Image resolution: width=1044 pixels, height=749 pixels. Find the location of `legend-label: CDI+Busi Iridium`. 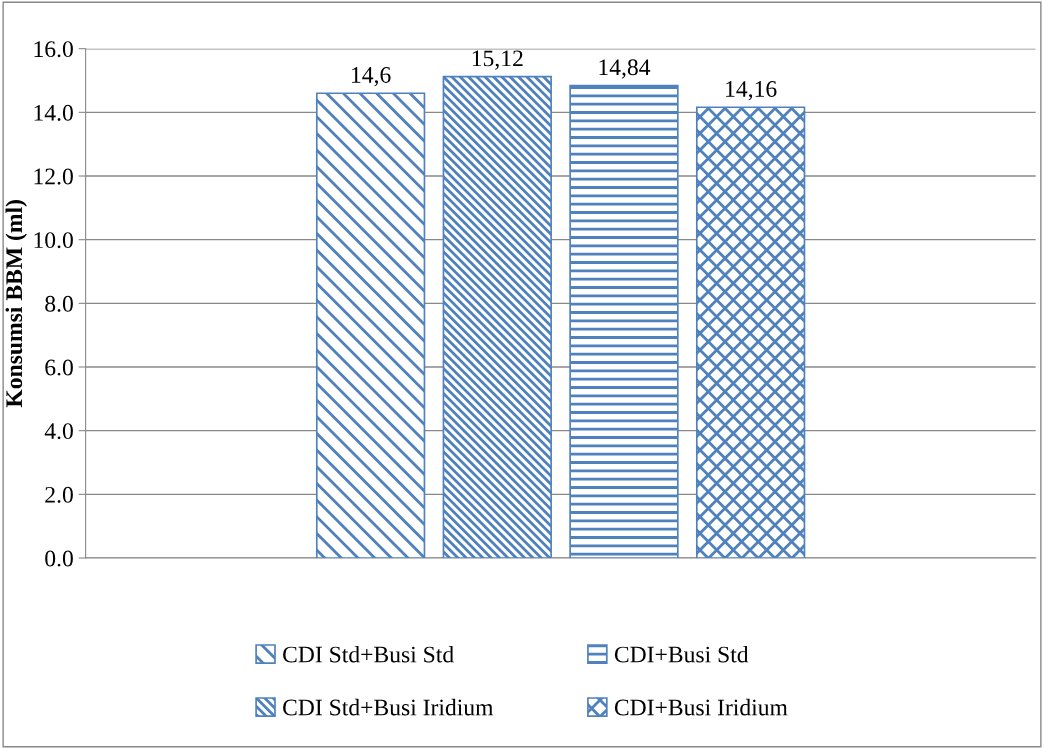

legend-label: CDI+Busi Iridium is located at coordinates (701, 707).